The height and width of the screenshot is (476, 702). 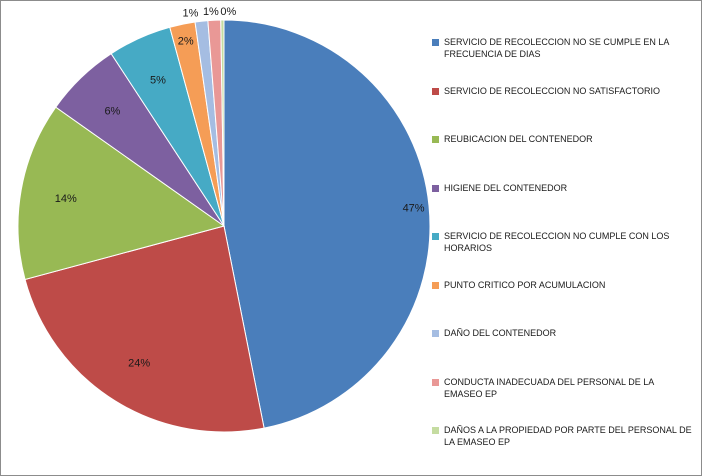 I want to click on slice-label: 14%, so click(x=66, y=199).